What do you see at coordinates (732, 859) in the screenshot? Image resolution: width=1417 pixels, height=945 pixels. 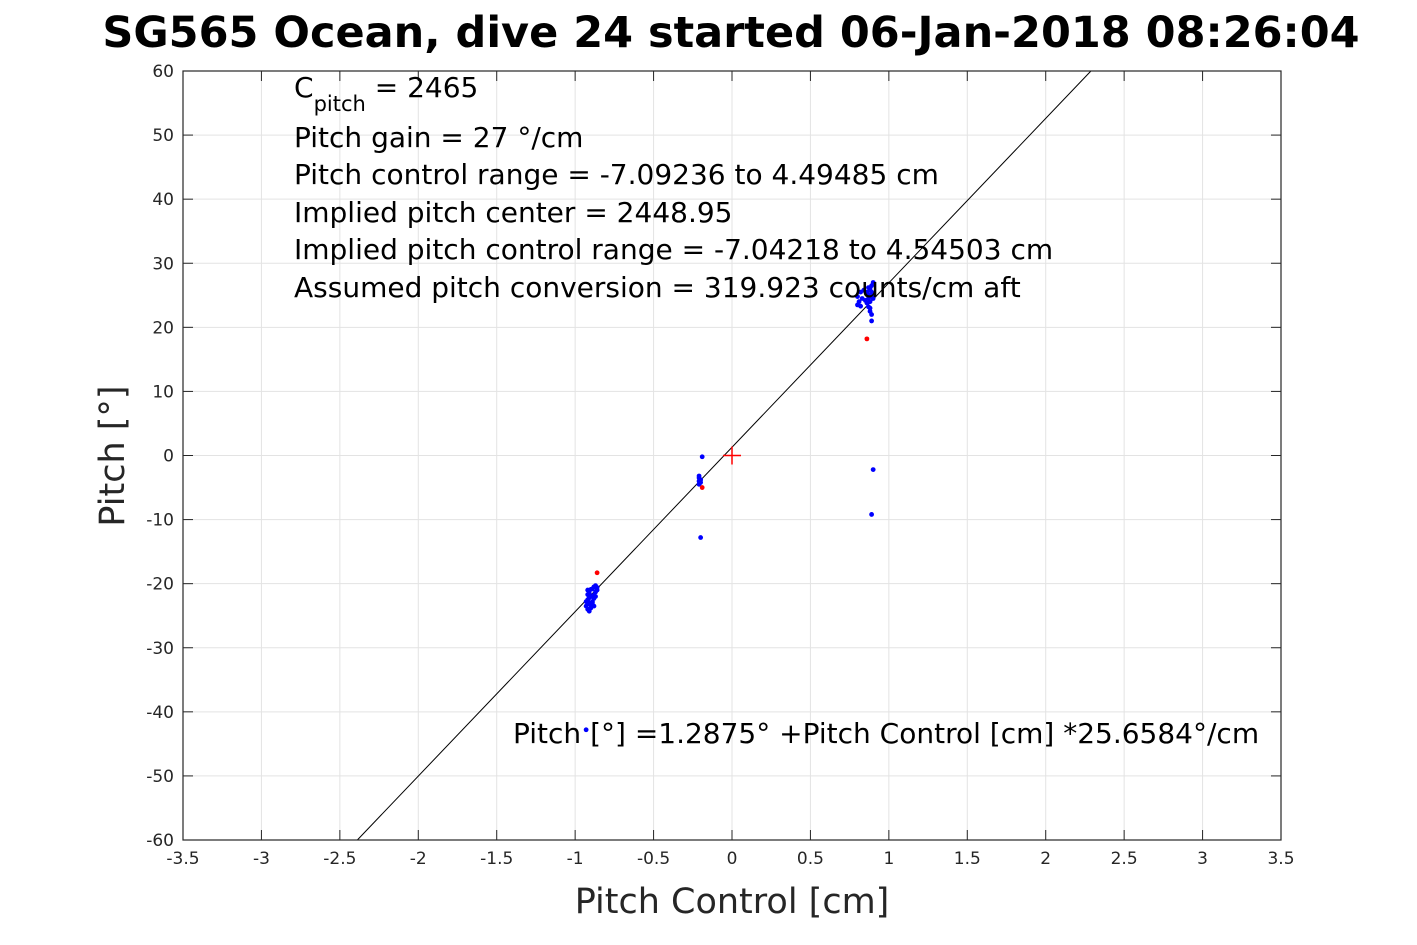 I see `x-tick-label: 0` at bounding box center [732, 859].